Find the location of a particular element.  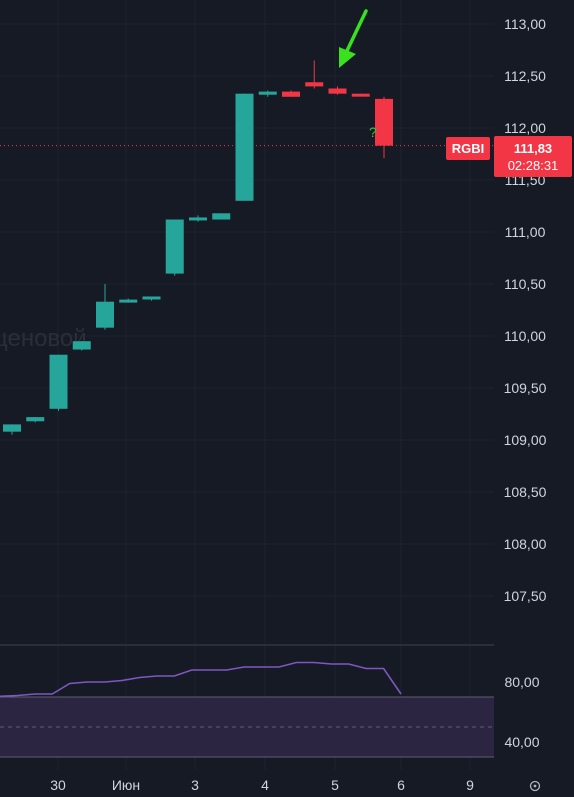

time-tick-label: 4 is located at coordinates (265, 785).